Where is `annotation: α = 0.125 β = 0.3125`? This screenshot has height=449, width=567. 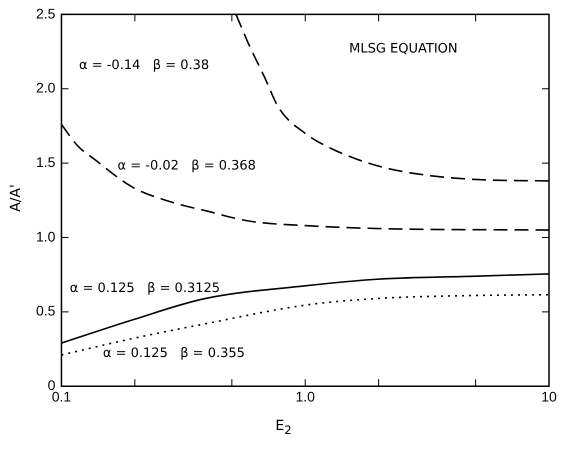
annotation: α = 0.125 β = 0.3125 is located at coordinates (145, 288).